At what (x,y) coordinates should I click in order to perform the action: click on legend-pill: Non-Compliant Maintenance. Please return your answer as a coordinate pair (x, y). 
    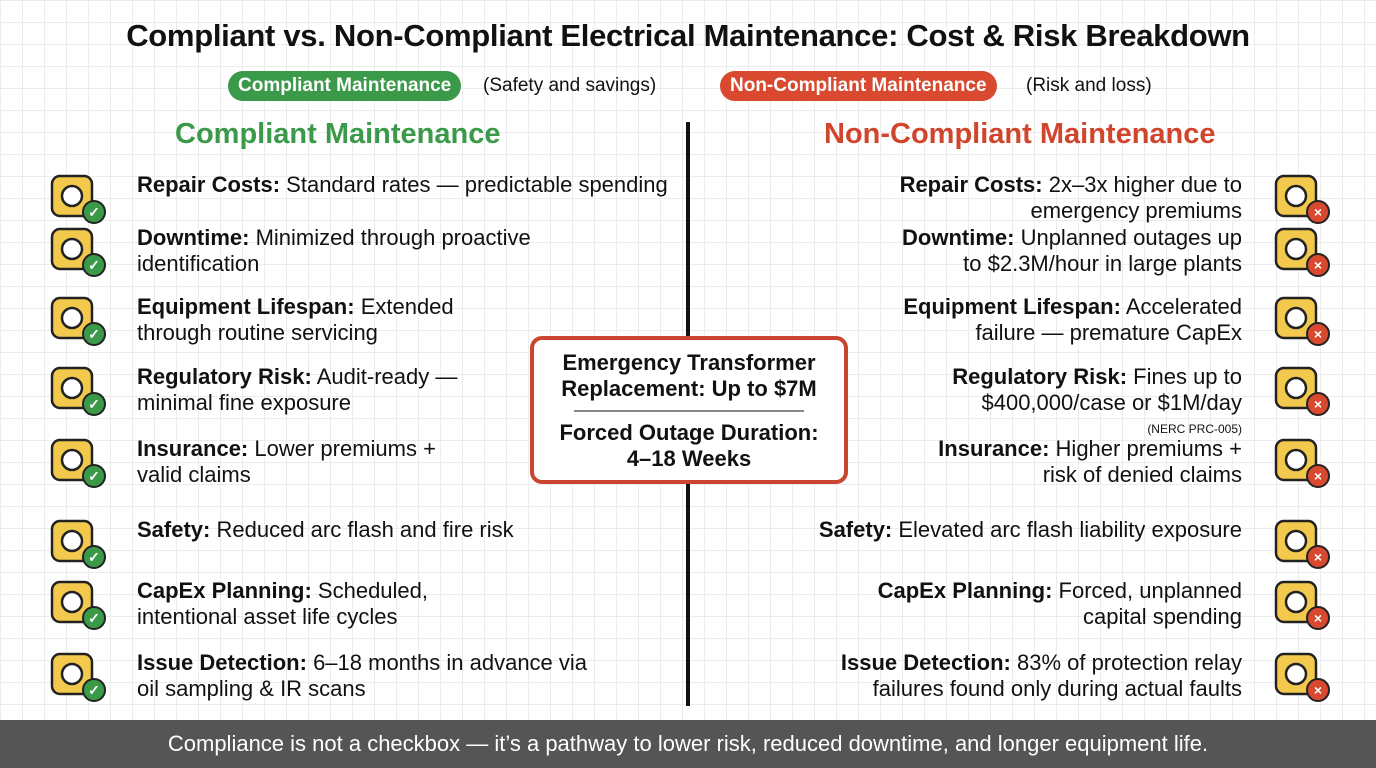
    Looking at the image, I should click on (858, 86).